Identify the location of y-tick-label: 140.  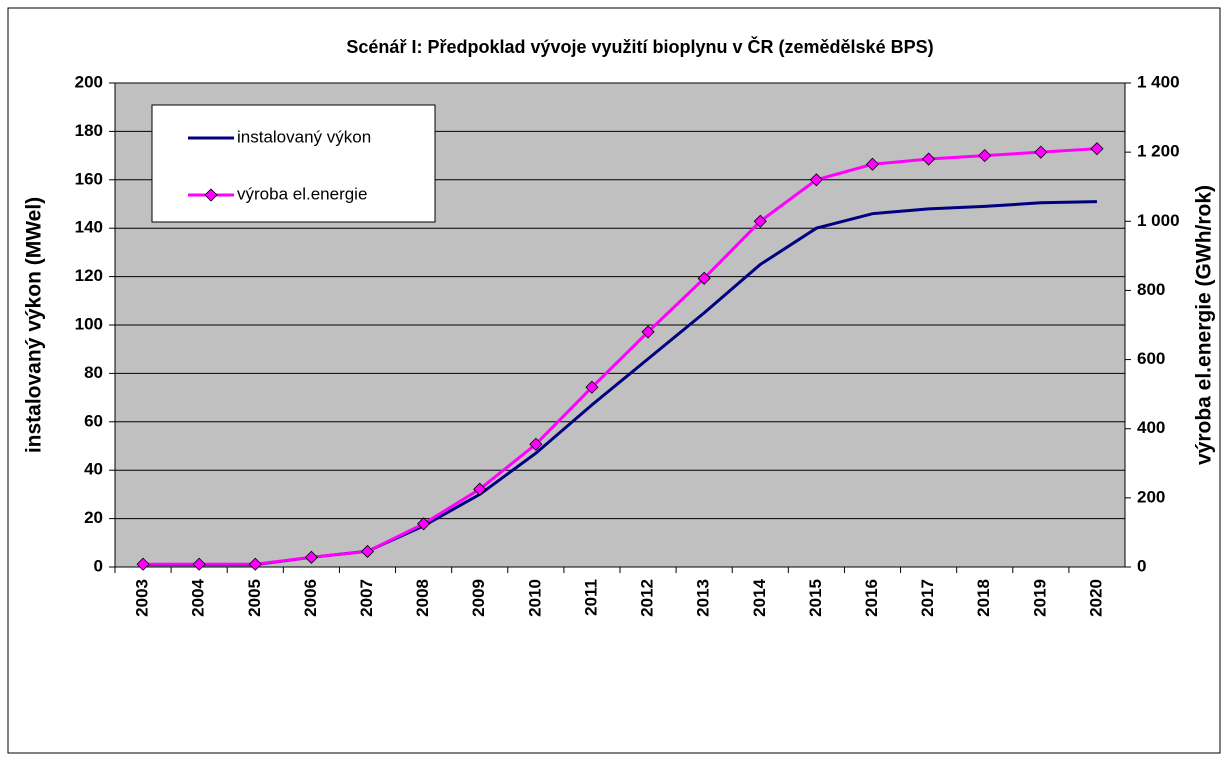
(89, 227).